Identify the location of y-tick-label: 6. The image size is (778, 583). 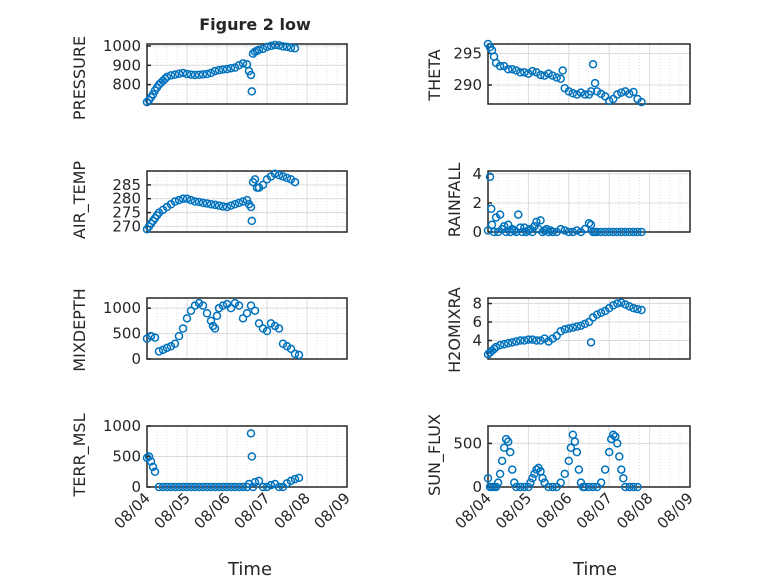
(477, 322).